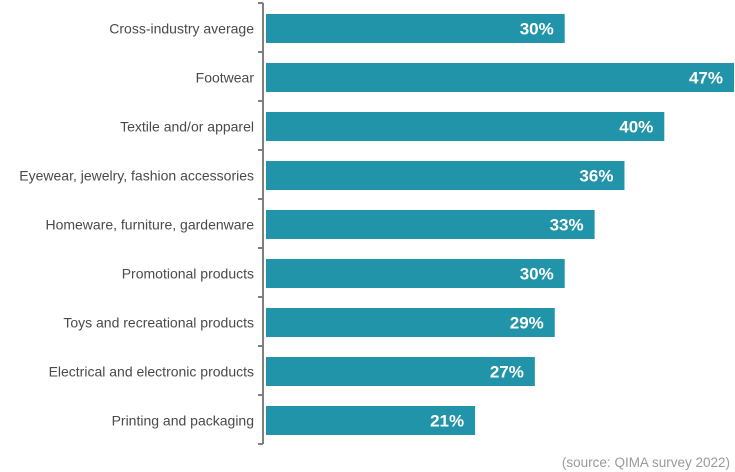 The image size is (735, 472). I want to click on value-label: 33%, so click(567, 225).